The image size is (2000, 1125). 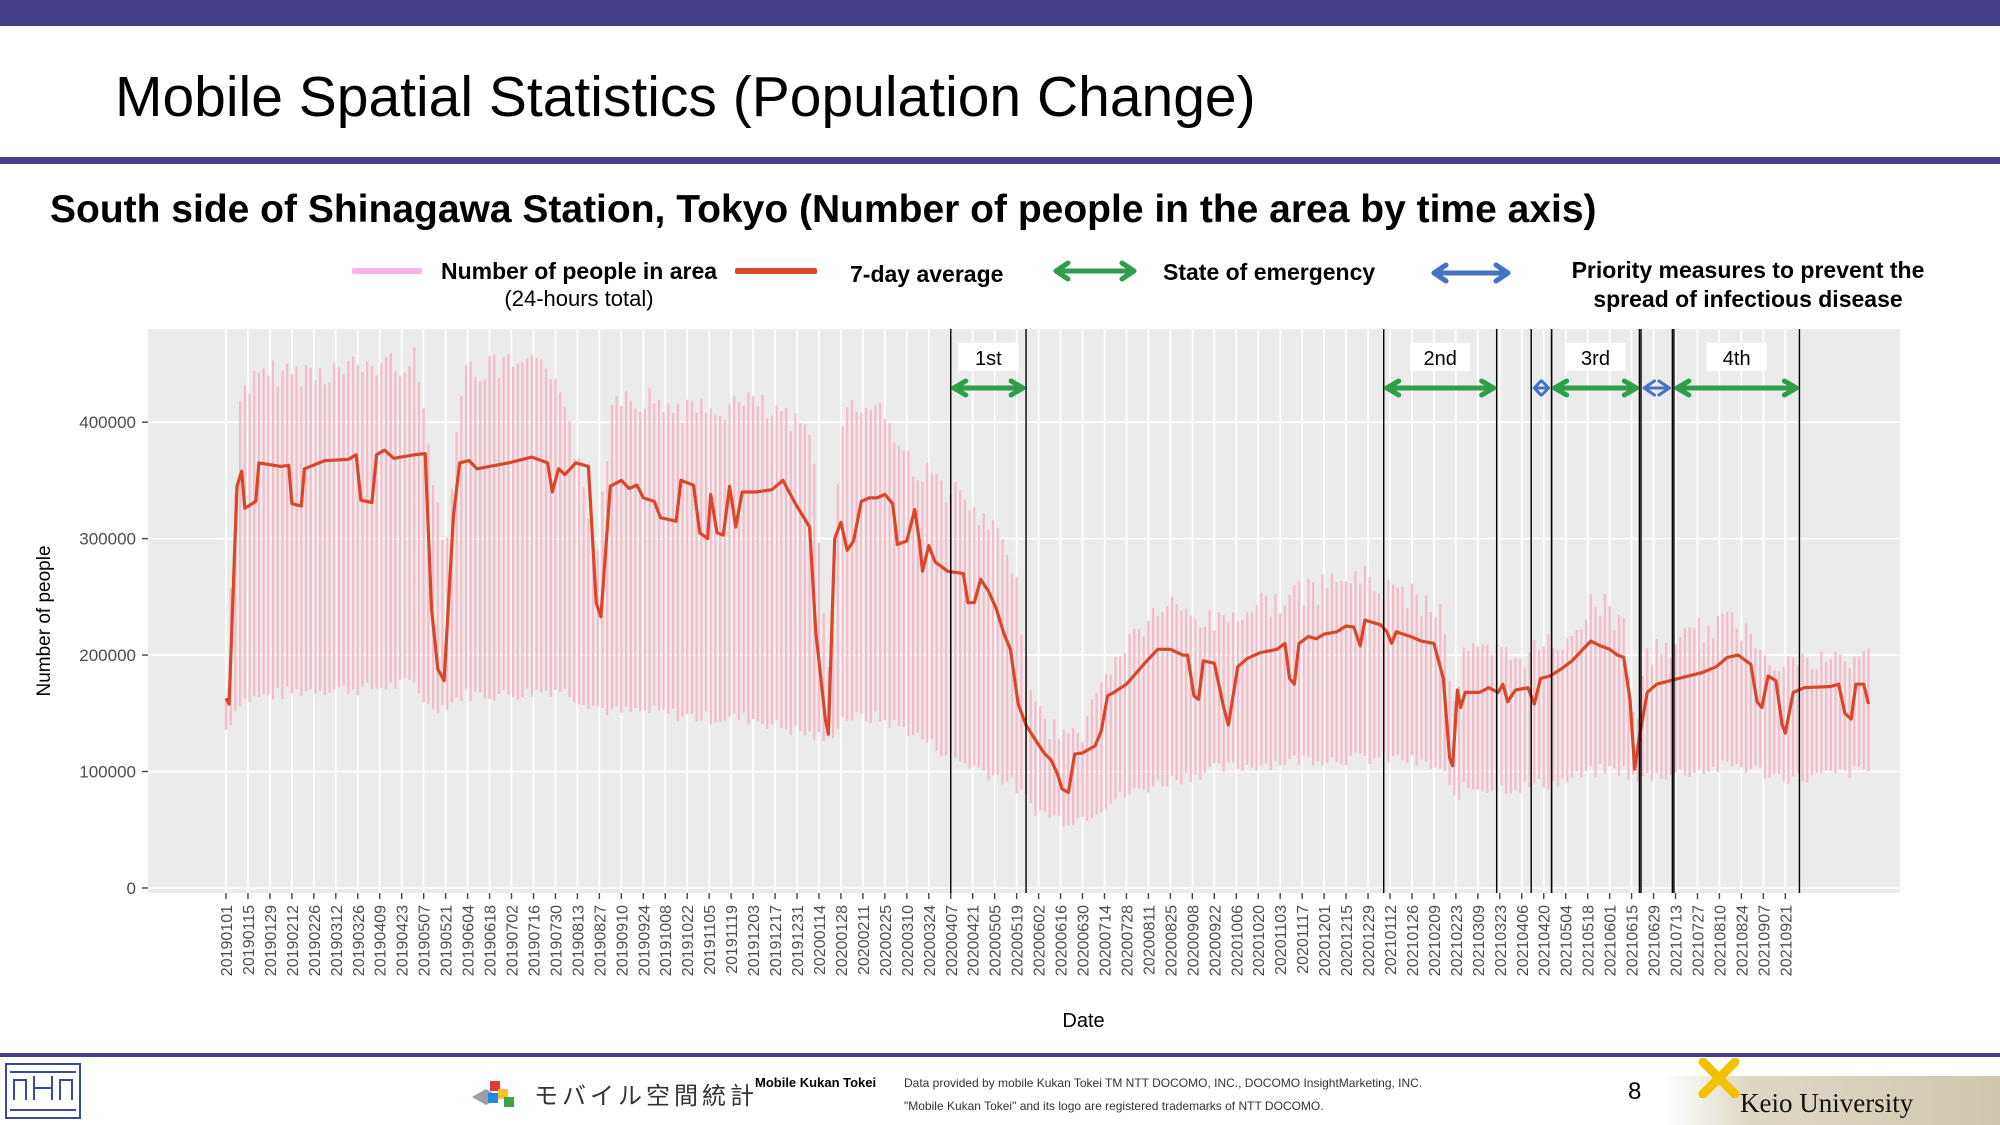 I want to click on x-tick-label: 20200114, so click(x=820, y=940).